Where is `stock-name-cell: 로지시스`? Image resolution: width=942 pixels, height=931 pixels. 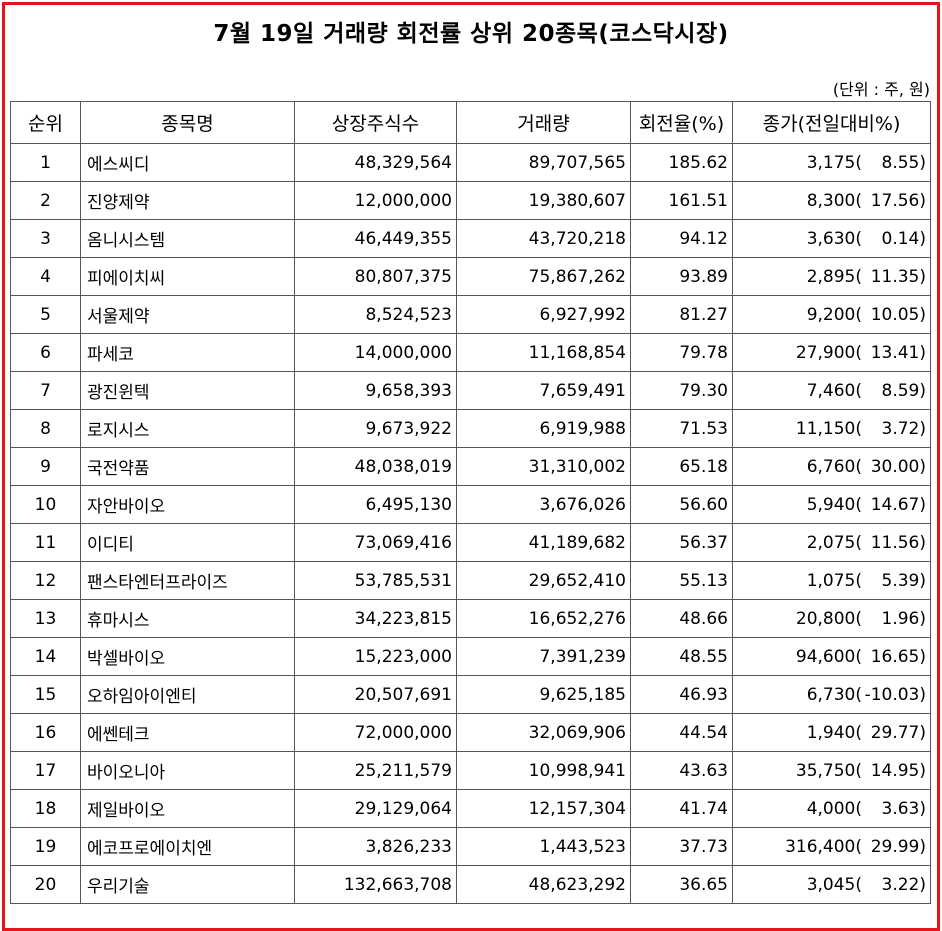
stock-name-cell: 로지시스 is located at coordinates (187, 428).